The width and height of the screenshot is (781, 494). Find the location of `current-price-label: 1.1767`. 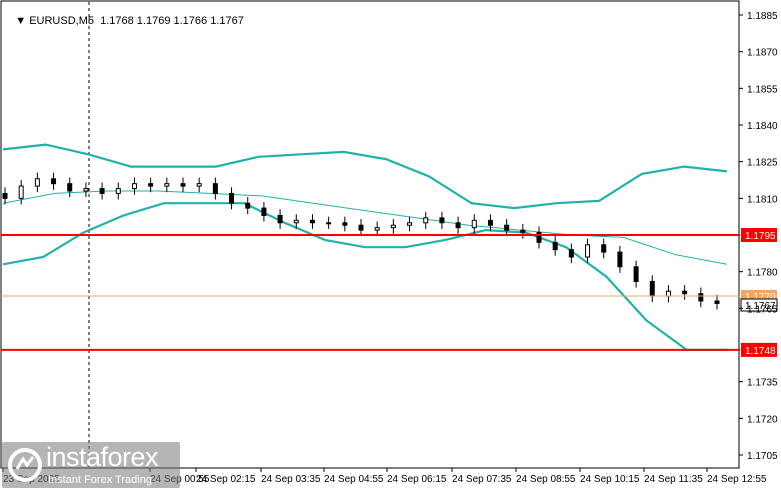

current-price-label: 1.1767 is located at coordinates (760, 306).